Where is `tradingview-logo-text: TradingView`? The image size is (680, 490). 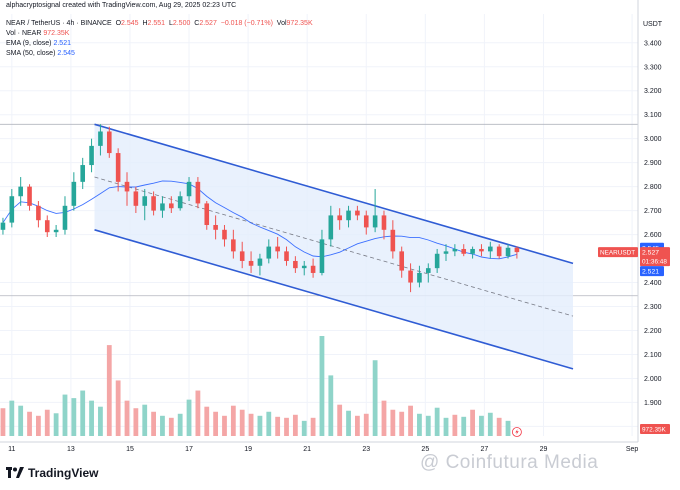 tradingview-logo-text: TradingView is located at coordinates (63, 473).